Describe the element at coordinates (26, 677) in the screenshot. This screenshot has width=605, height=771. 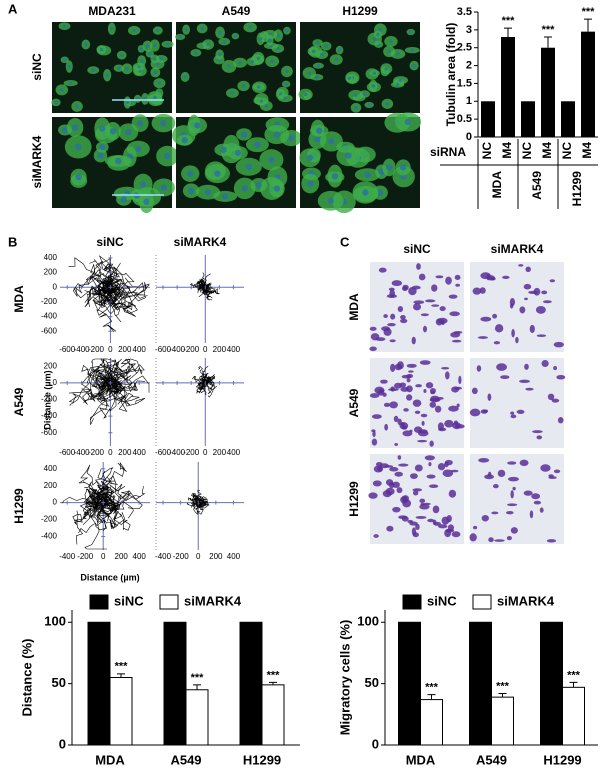
I see `y-axis-label: Distance (%)` at that location.